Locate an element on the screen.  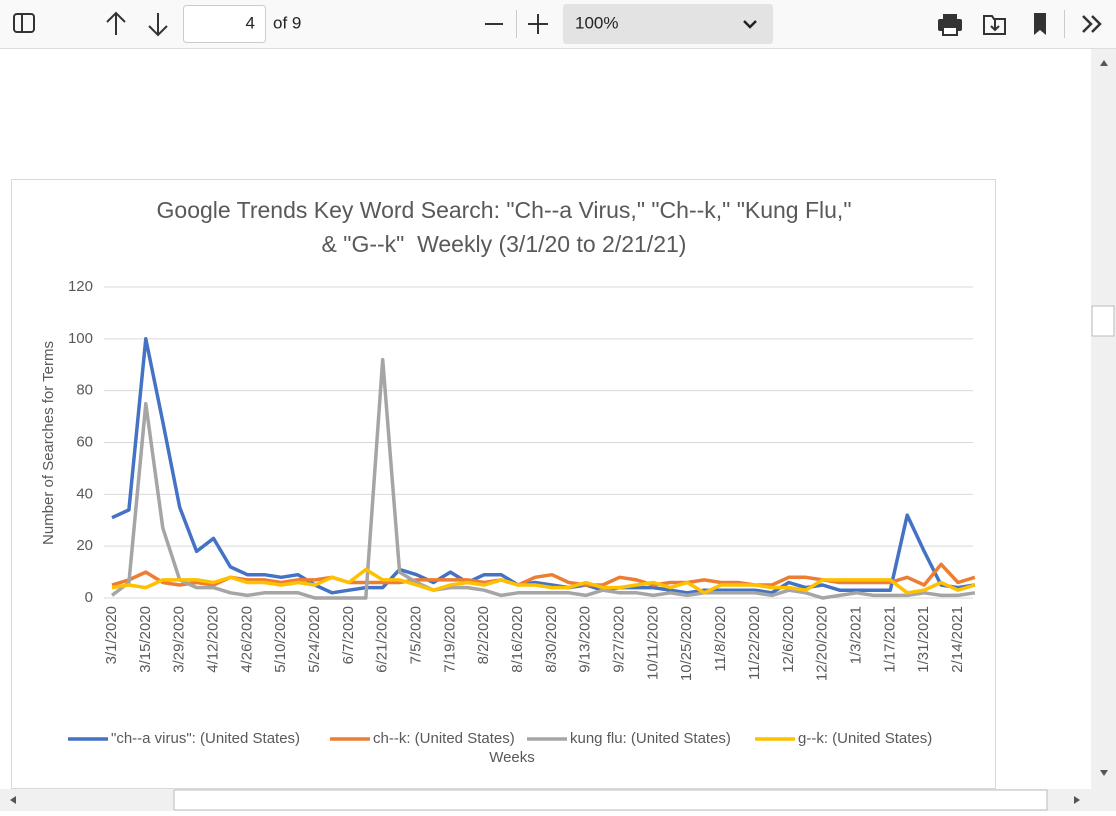
previous-page-button is located at coordinates (116, 23).